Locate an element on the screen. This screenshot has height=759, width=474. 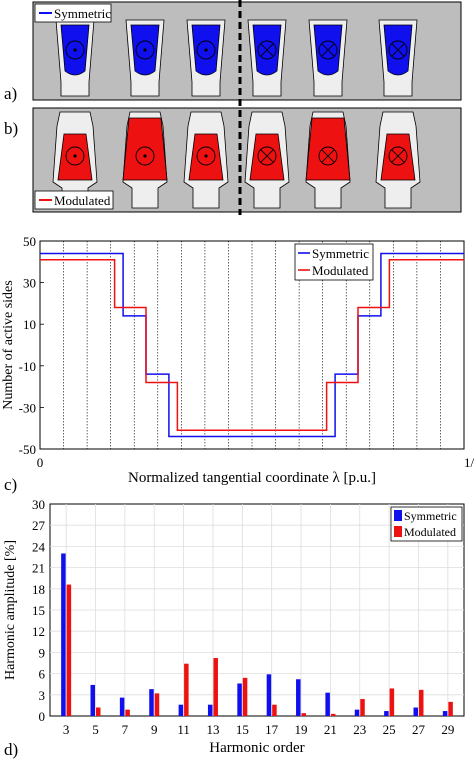
chart-c-y-tick-label: -50 is located at coordinates (27, 449).